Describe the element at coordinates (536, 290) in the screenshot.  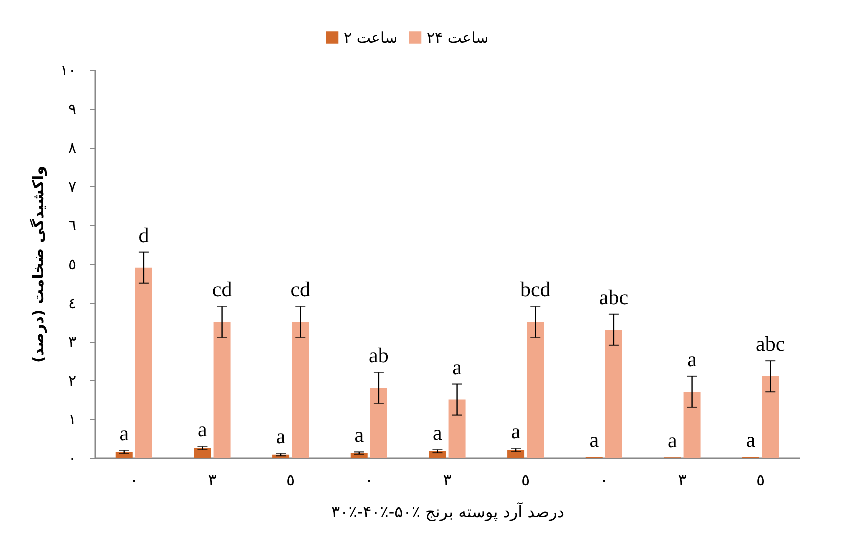
I see `data-label: bcd` at that location.